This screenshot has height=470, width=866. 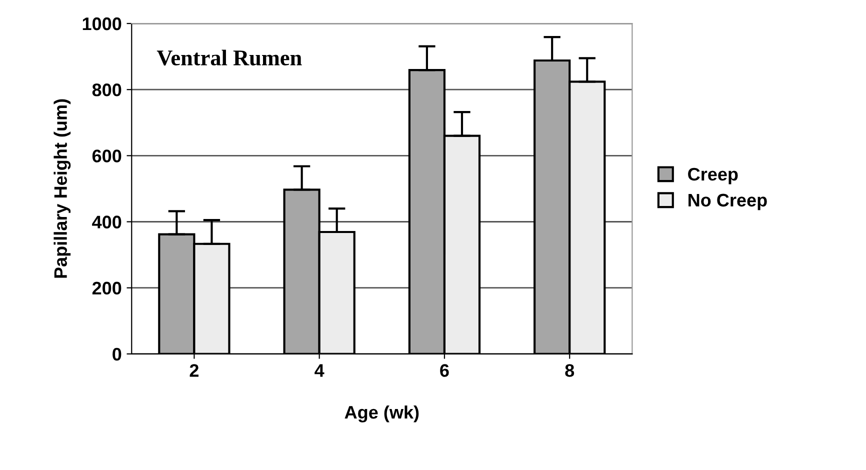 I want to click on legend-label: No Creep, so click(x=727, y=202).